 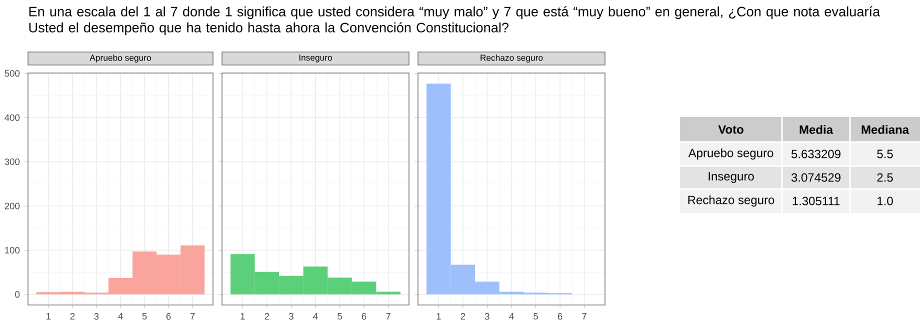 What do you see at coordinates (454, 21) in the screenshot?
I see `text: En una escala del 1 al 7 donde 1 significa que usted considera “muy malo” y 7 que está “muy bueno” en general, ¿Con que nota evaluaría Usted el desempeño que ha tenido hasta ahora la Convención Constitucional?` at bounding box center [454, 21].